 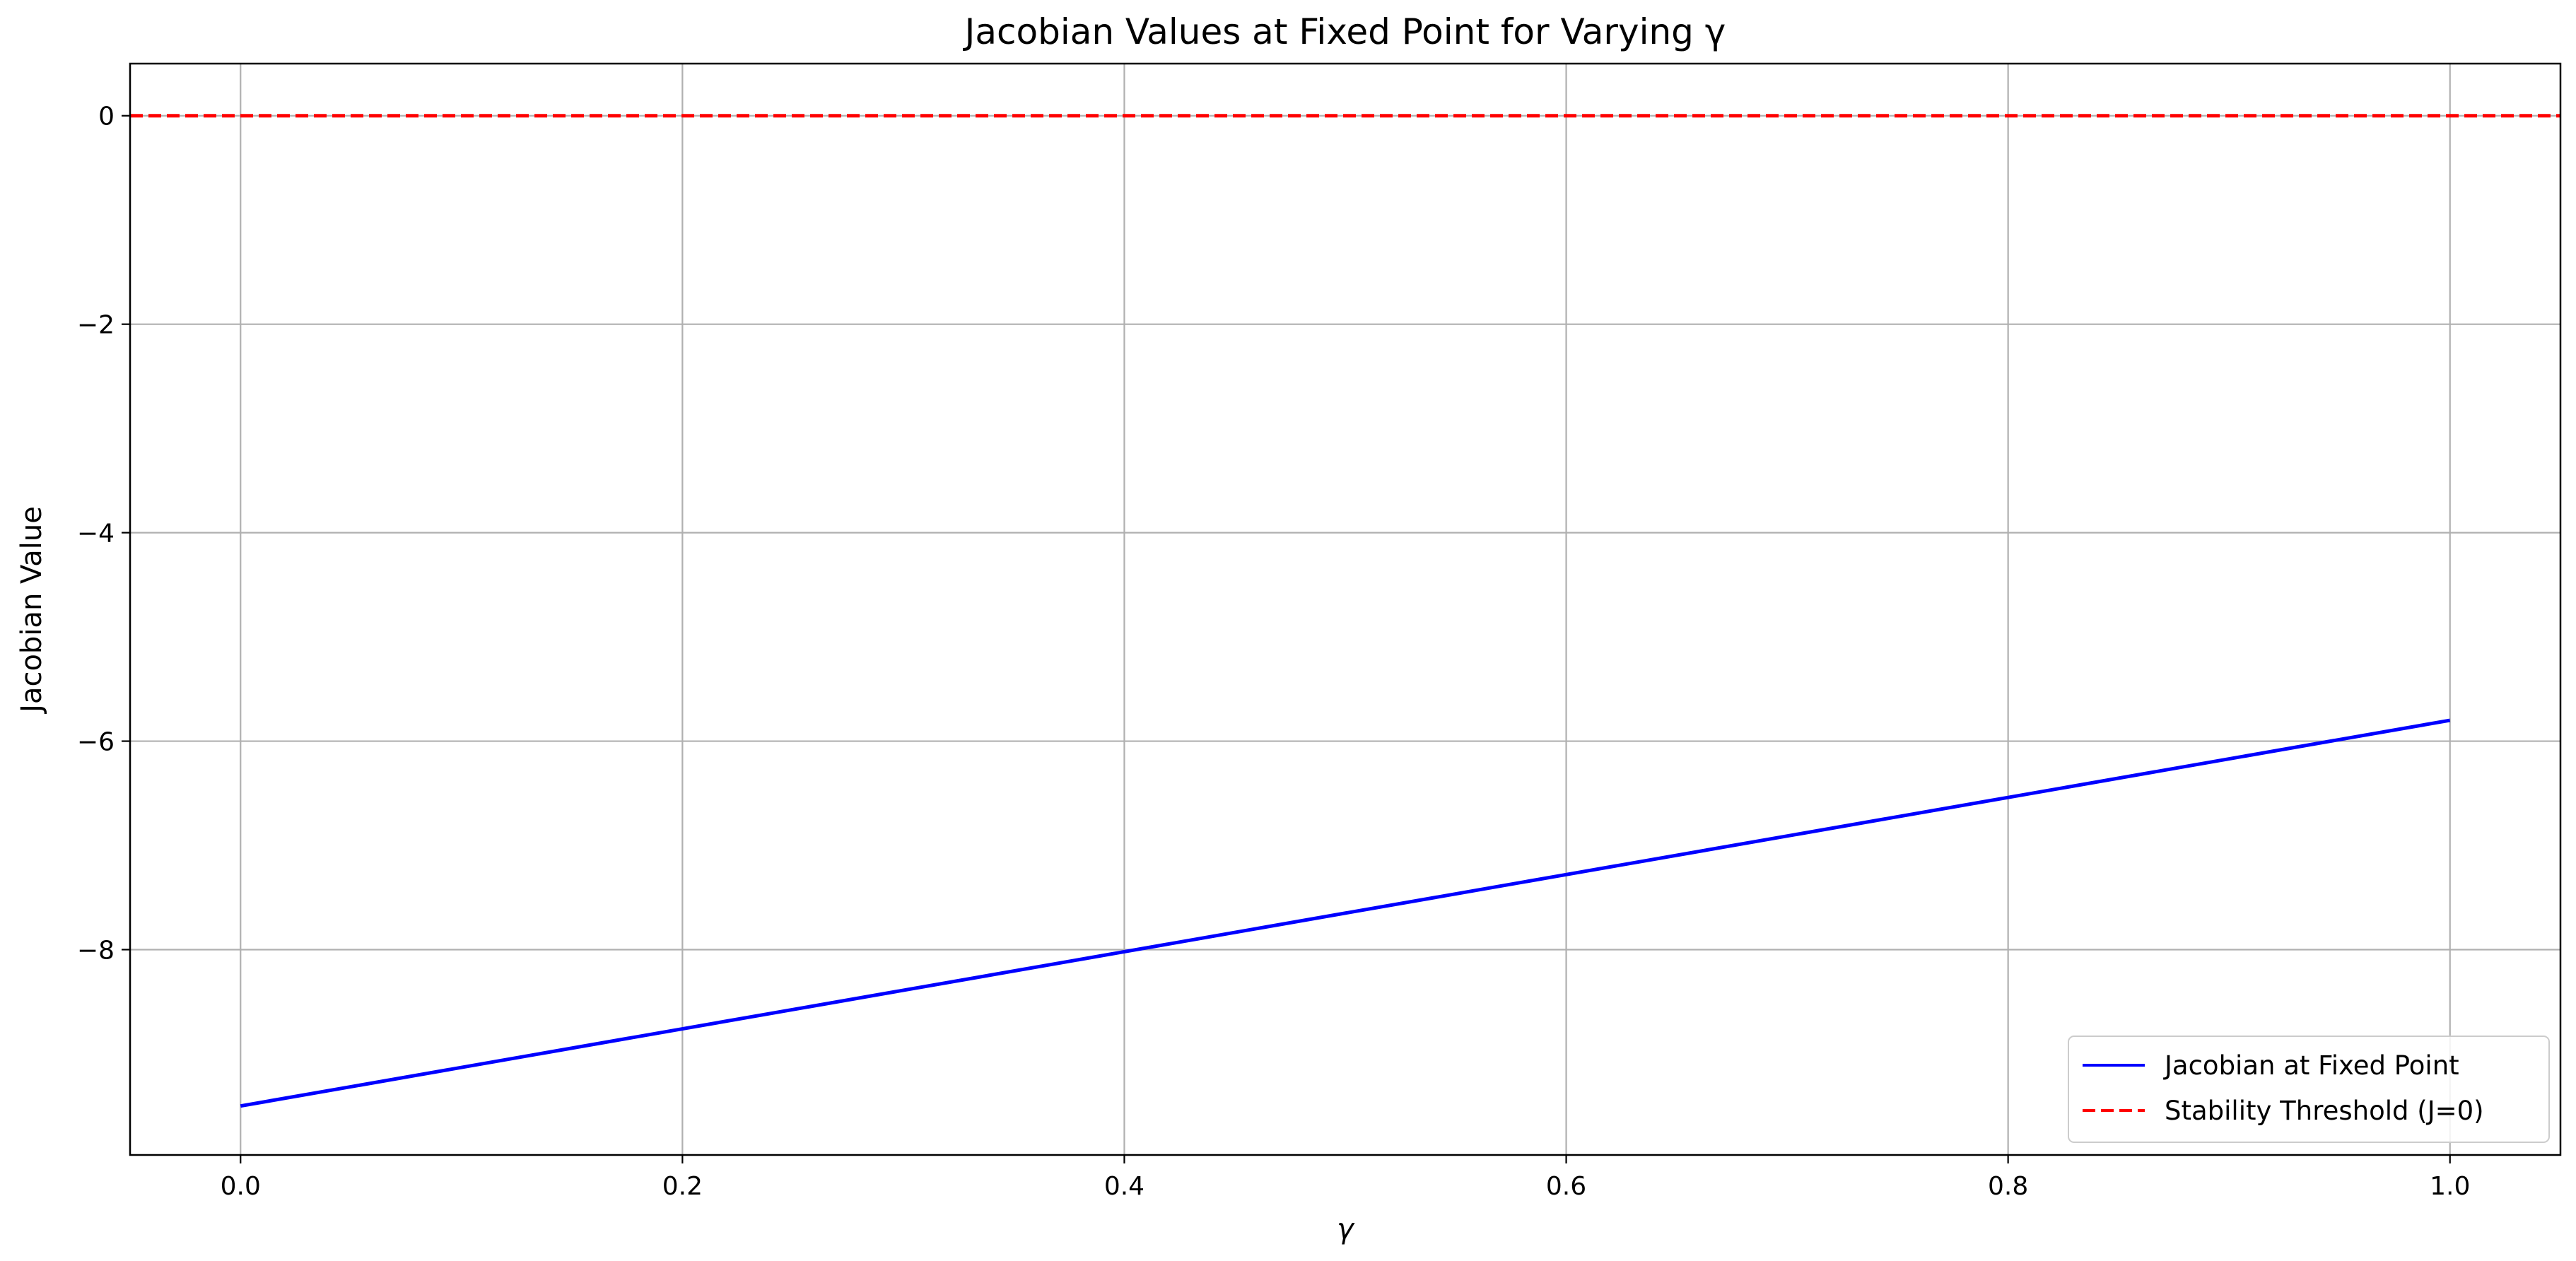 I want to click on legend-label-jacobian: Jacobian at Fixed Point, so click(x=2311, y=1065).